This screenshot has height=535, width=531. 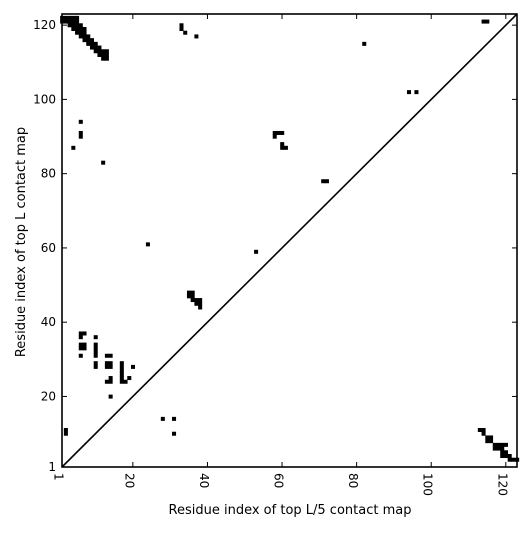 What do you see at coordinates (353, 480) in the screenshot?
I see `x-tick-label: 80` at bounding box center [353, 480].